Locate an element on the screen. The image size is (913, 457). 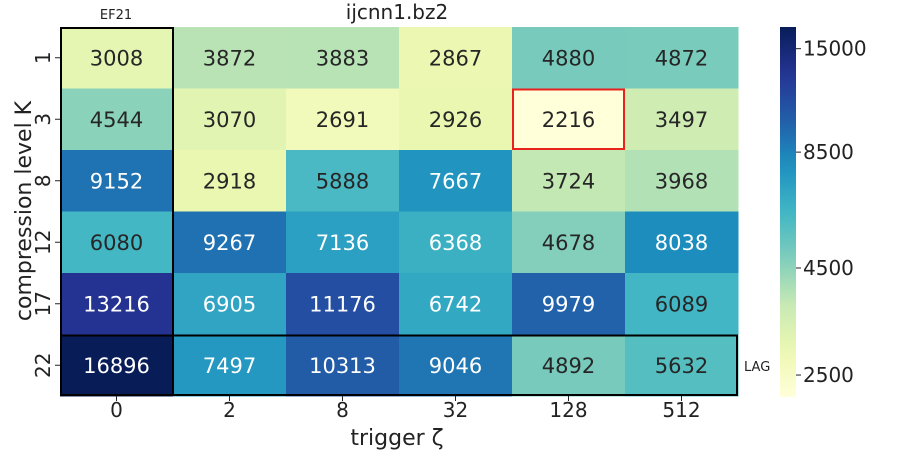
cell-value-label: 11176 is located at coordinates (342, 304).